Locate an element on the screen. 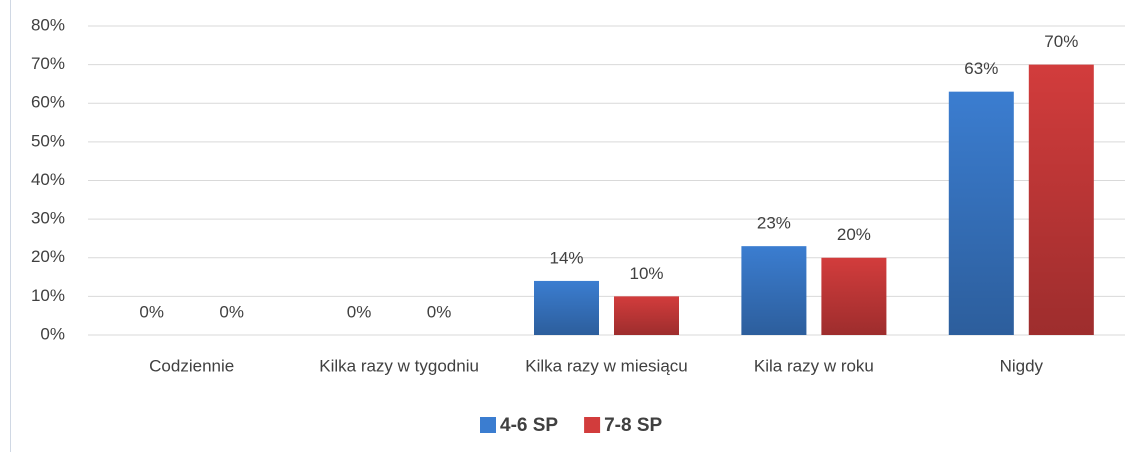 The width and height of the screenshot is (1145, 452). y-tick-label: 60% is located at coordinates (48, 102).